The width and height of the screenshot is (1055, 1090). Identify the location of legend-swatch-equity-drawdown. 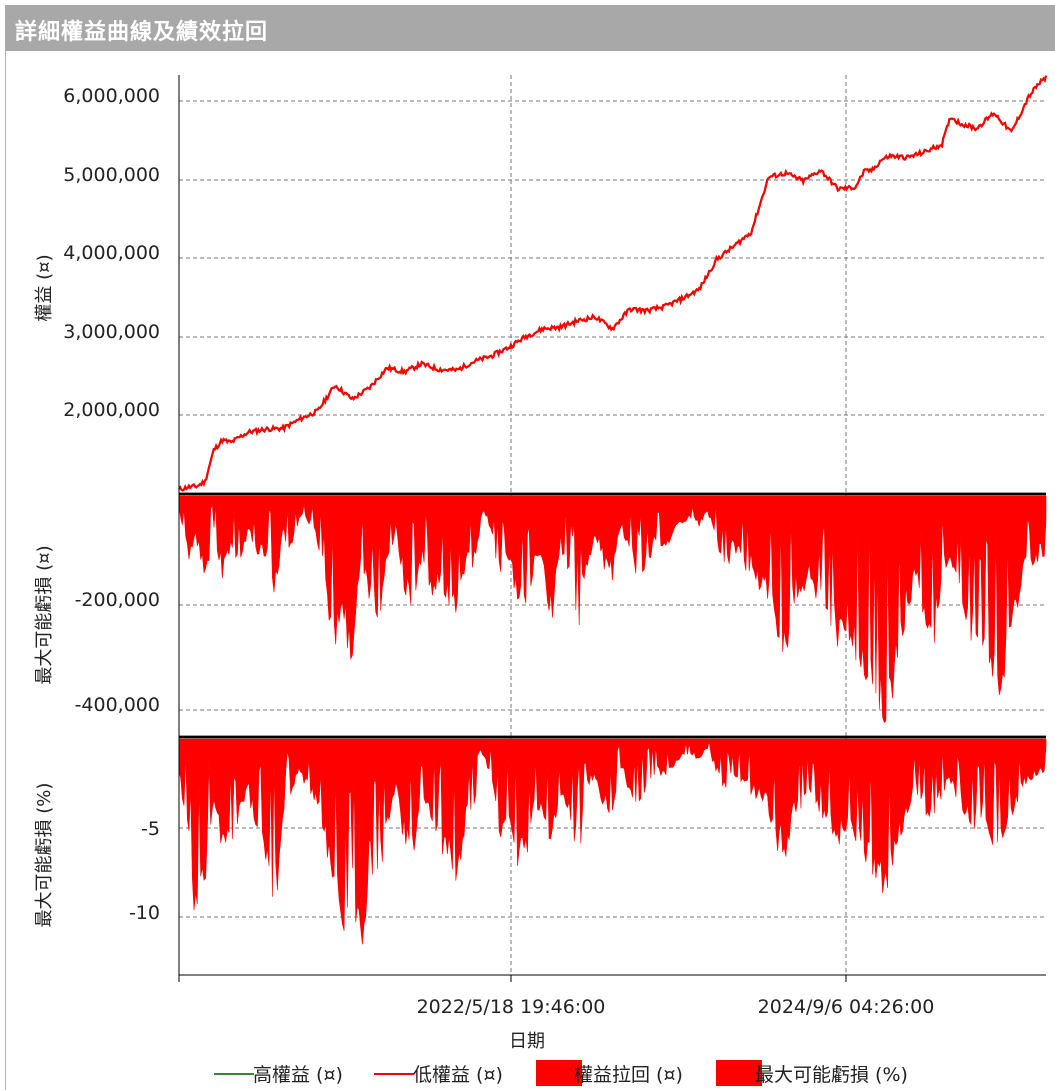
(559, 1073).